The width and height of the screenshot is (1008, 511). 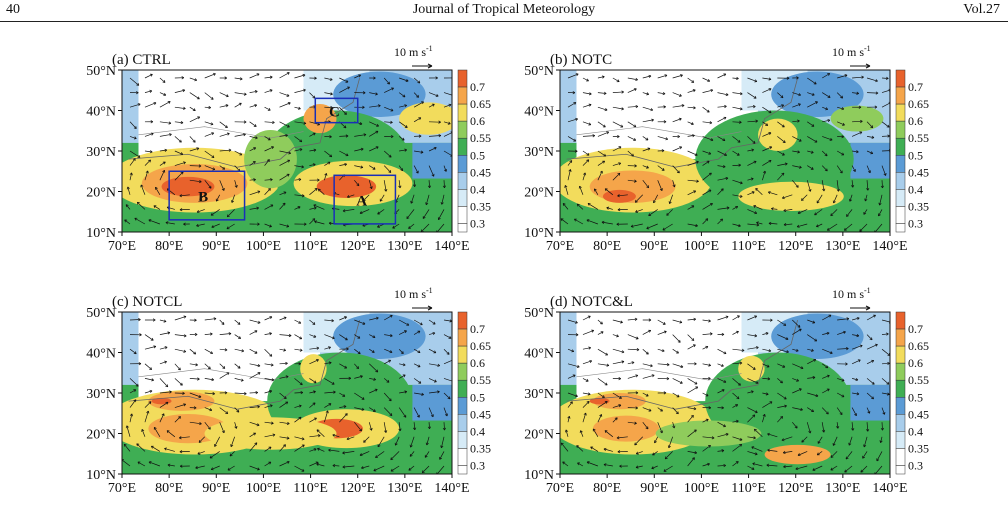 What do you see at coordinates (101, 152) in the screenshot?
I see `y-tick-label: 30°N` at bounding box center [101, 152].